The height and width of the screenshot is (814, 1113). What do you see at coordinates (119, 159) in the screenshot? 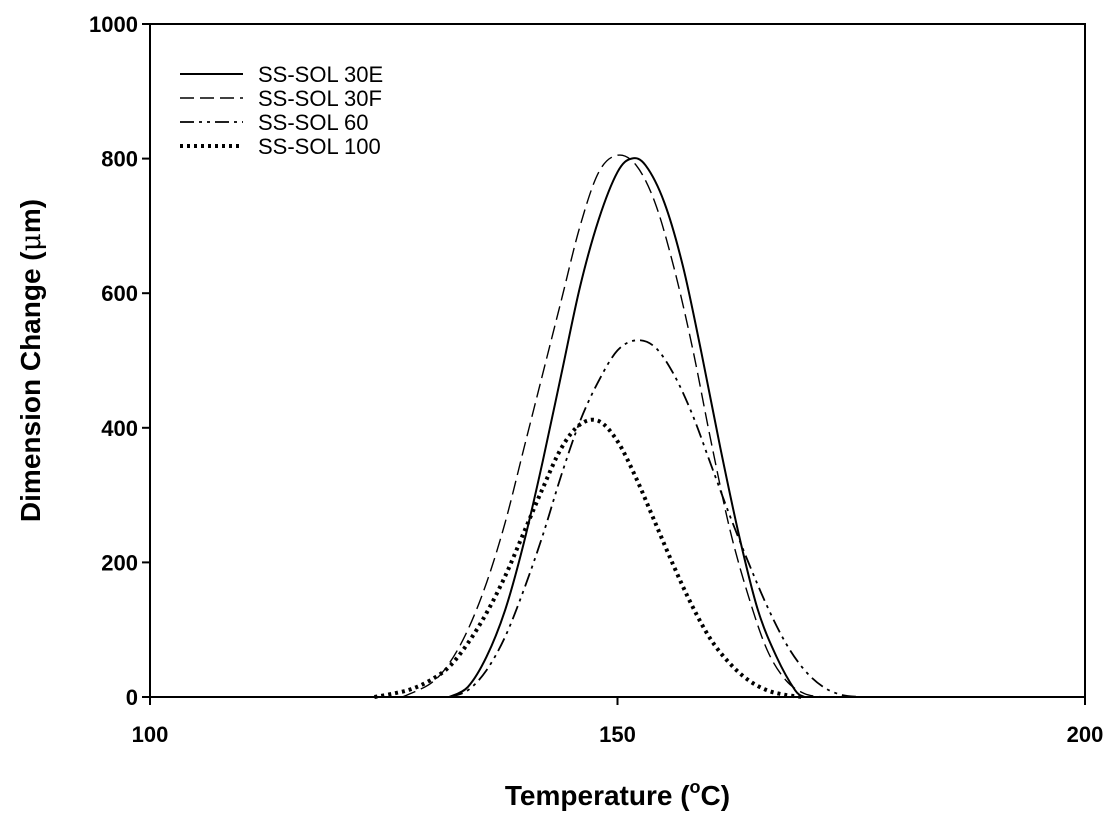
I see `y-tick-label: 800` at bounding box center [119, 159].